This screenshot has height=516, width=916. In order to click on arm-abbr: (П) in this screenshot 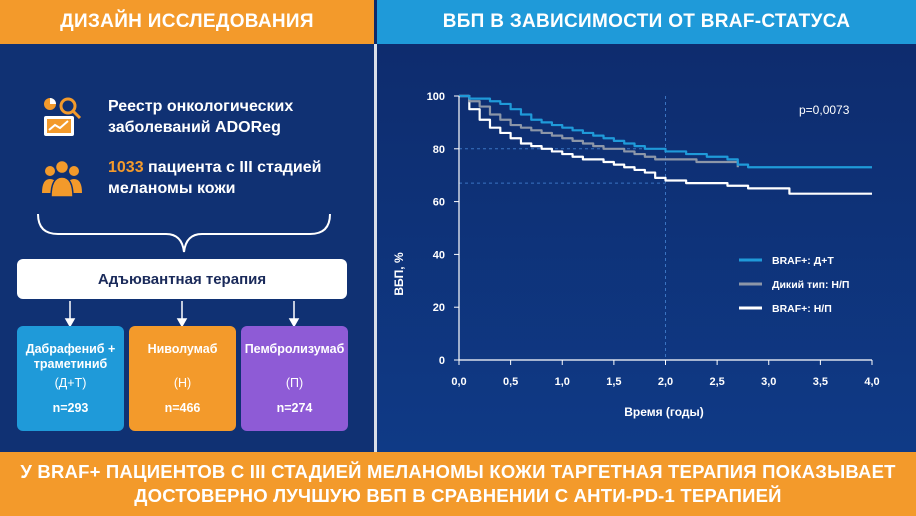, I will do `click(294, 383)`.